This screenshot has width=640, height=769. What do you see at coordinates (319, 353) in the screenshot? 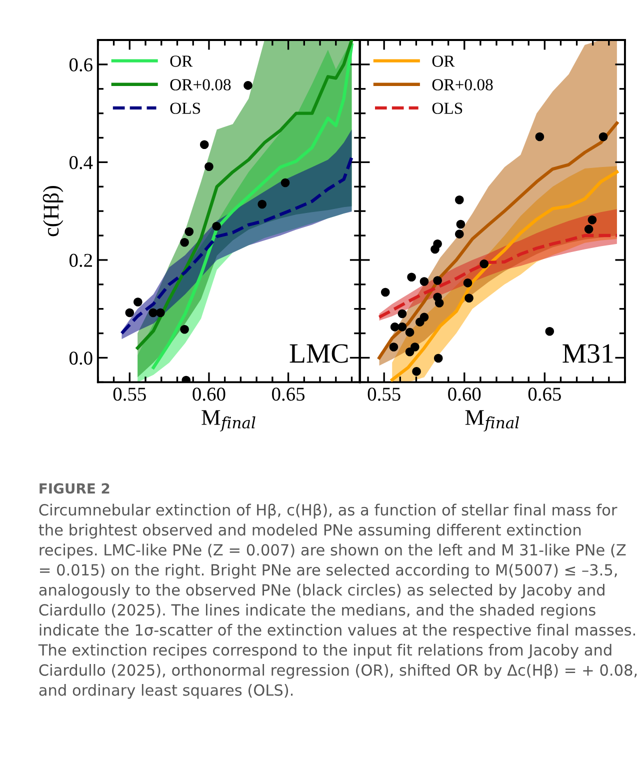
I see `annotation: LMC` at bounding box center [319, 353].